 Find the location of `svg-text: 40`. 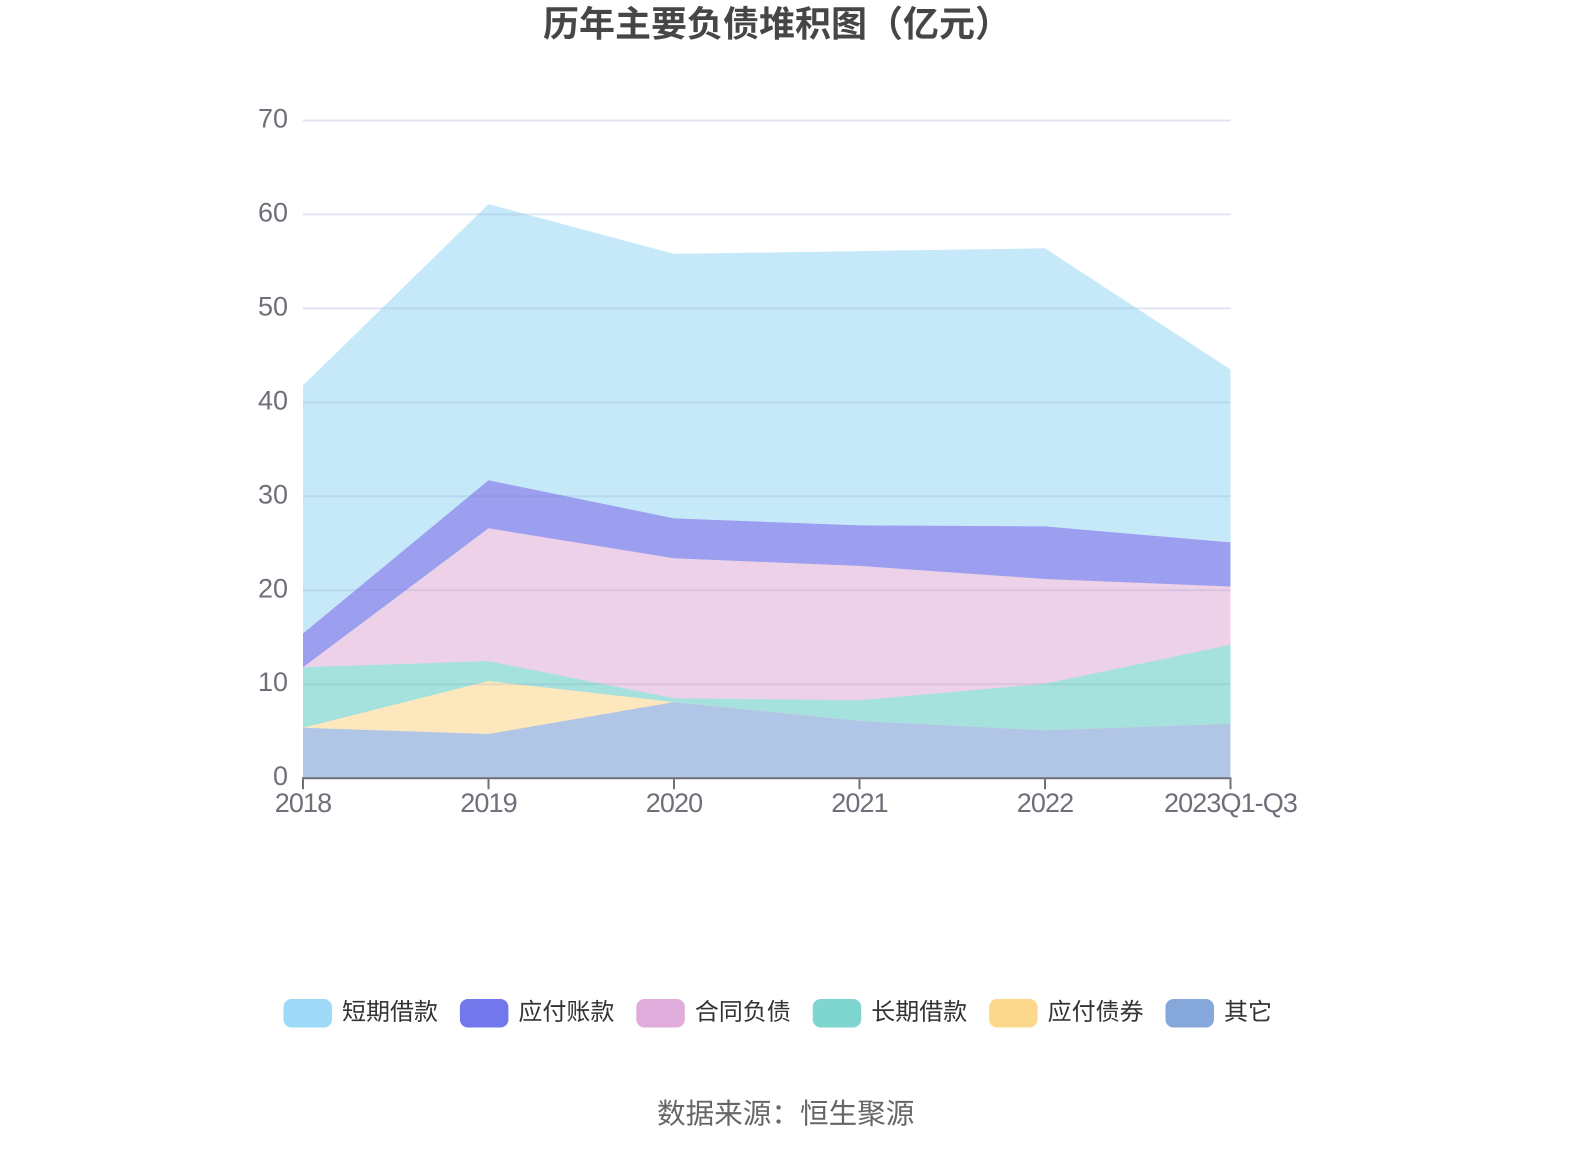

svg-text: 40 is located at coordinates (273, 400).